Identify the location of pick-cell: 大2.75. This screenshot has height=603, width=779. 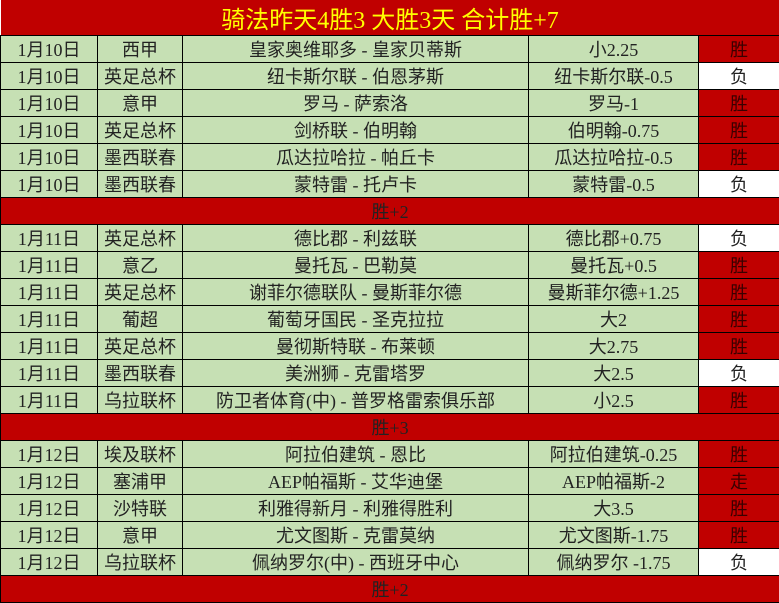
(614, 346).